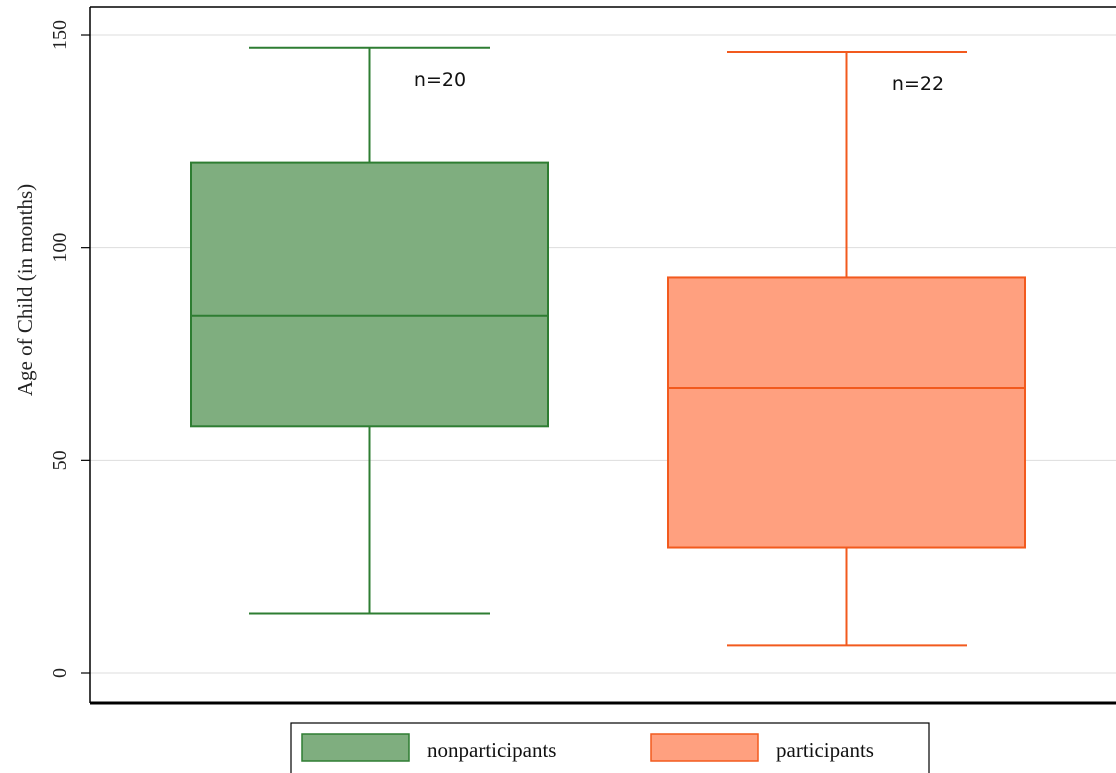 The width and height of the screenshot is (1116, 773). What do you see at coordinates (60, 673) in the screenshot?
I see `y-tick-label-0: 0` at bounding box center [60, 673].